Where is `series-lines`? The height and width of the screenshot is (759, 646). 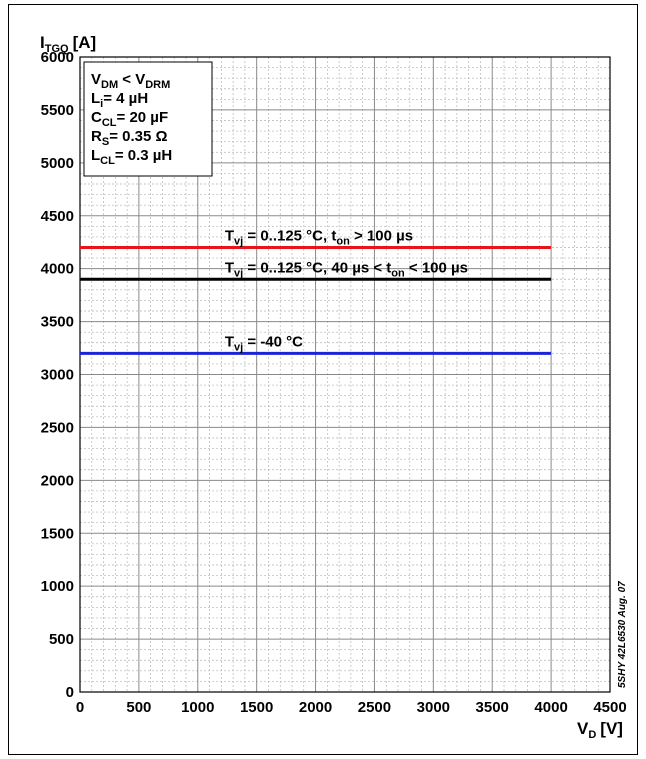
series-lines is located at coordinates (316, 300).